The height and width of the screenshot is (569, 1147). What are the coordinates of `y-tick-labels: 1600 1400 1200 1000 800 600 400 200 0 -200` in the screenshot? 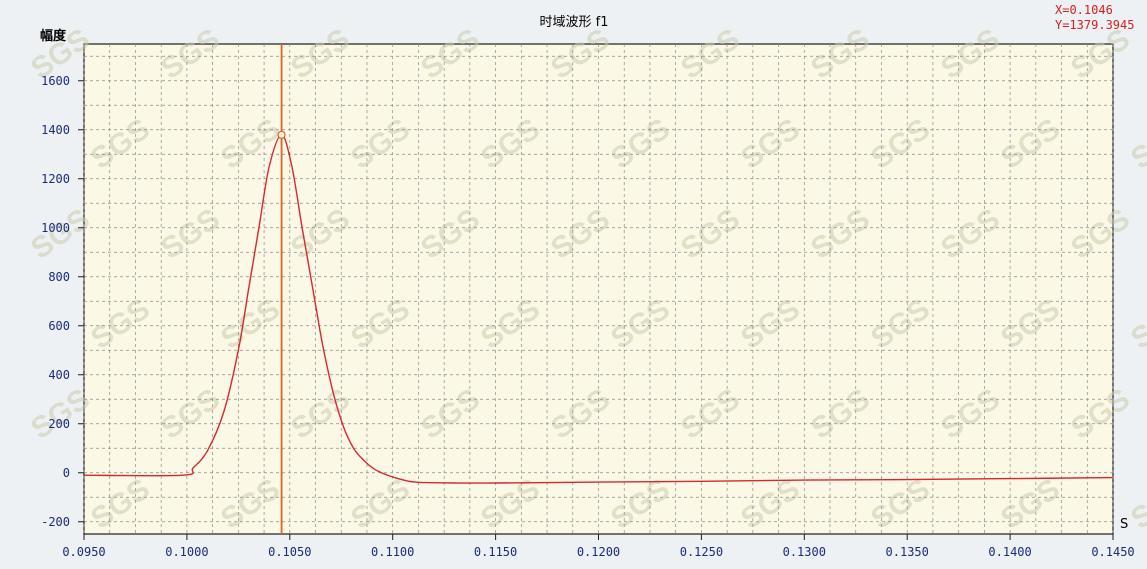 It's located at (62, 301).